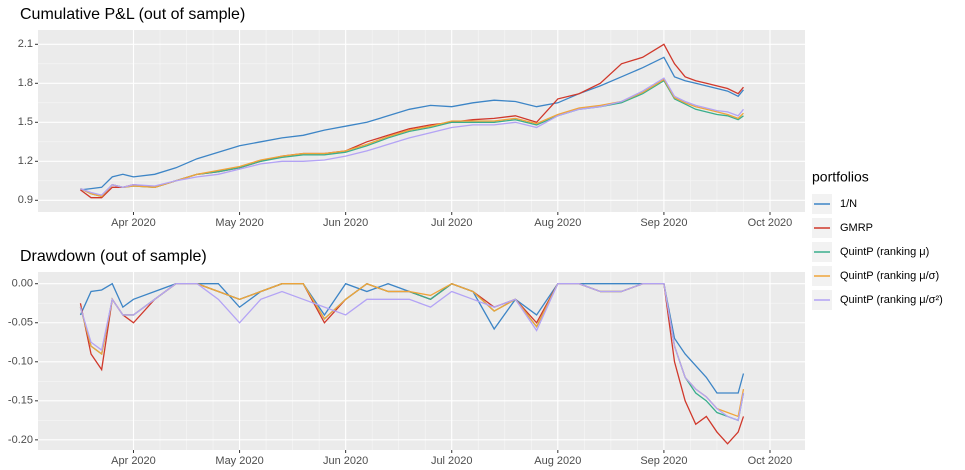 The image size is (965, 470). I want to click on legend-label: QuintP (ranking μ/σ²), so click(891, 300).